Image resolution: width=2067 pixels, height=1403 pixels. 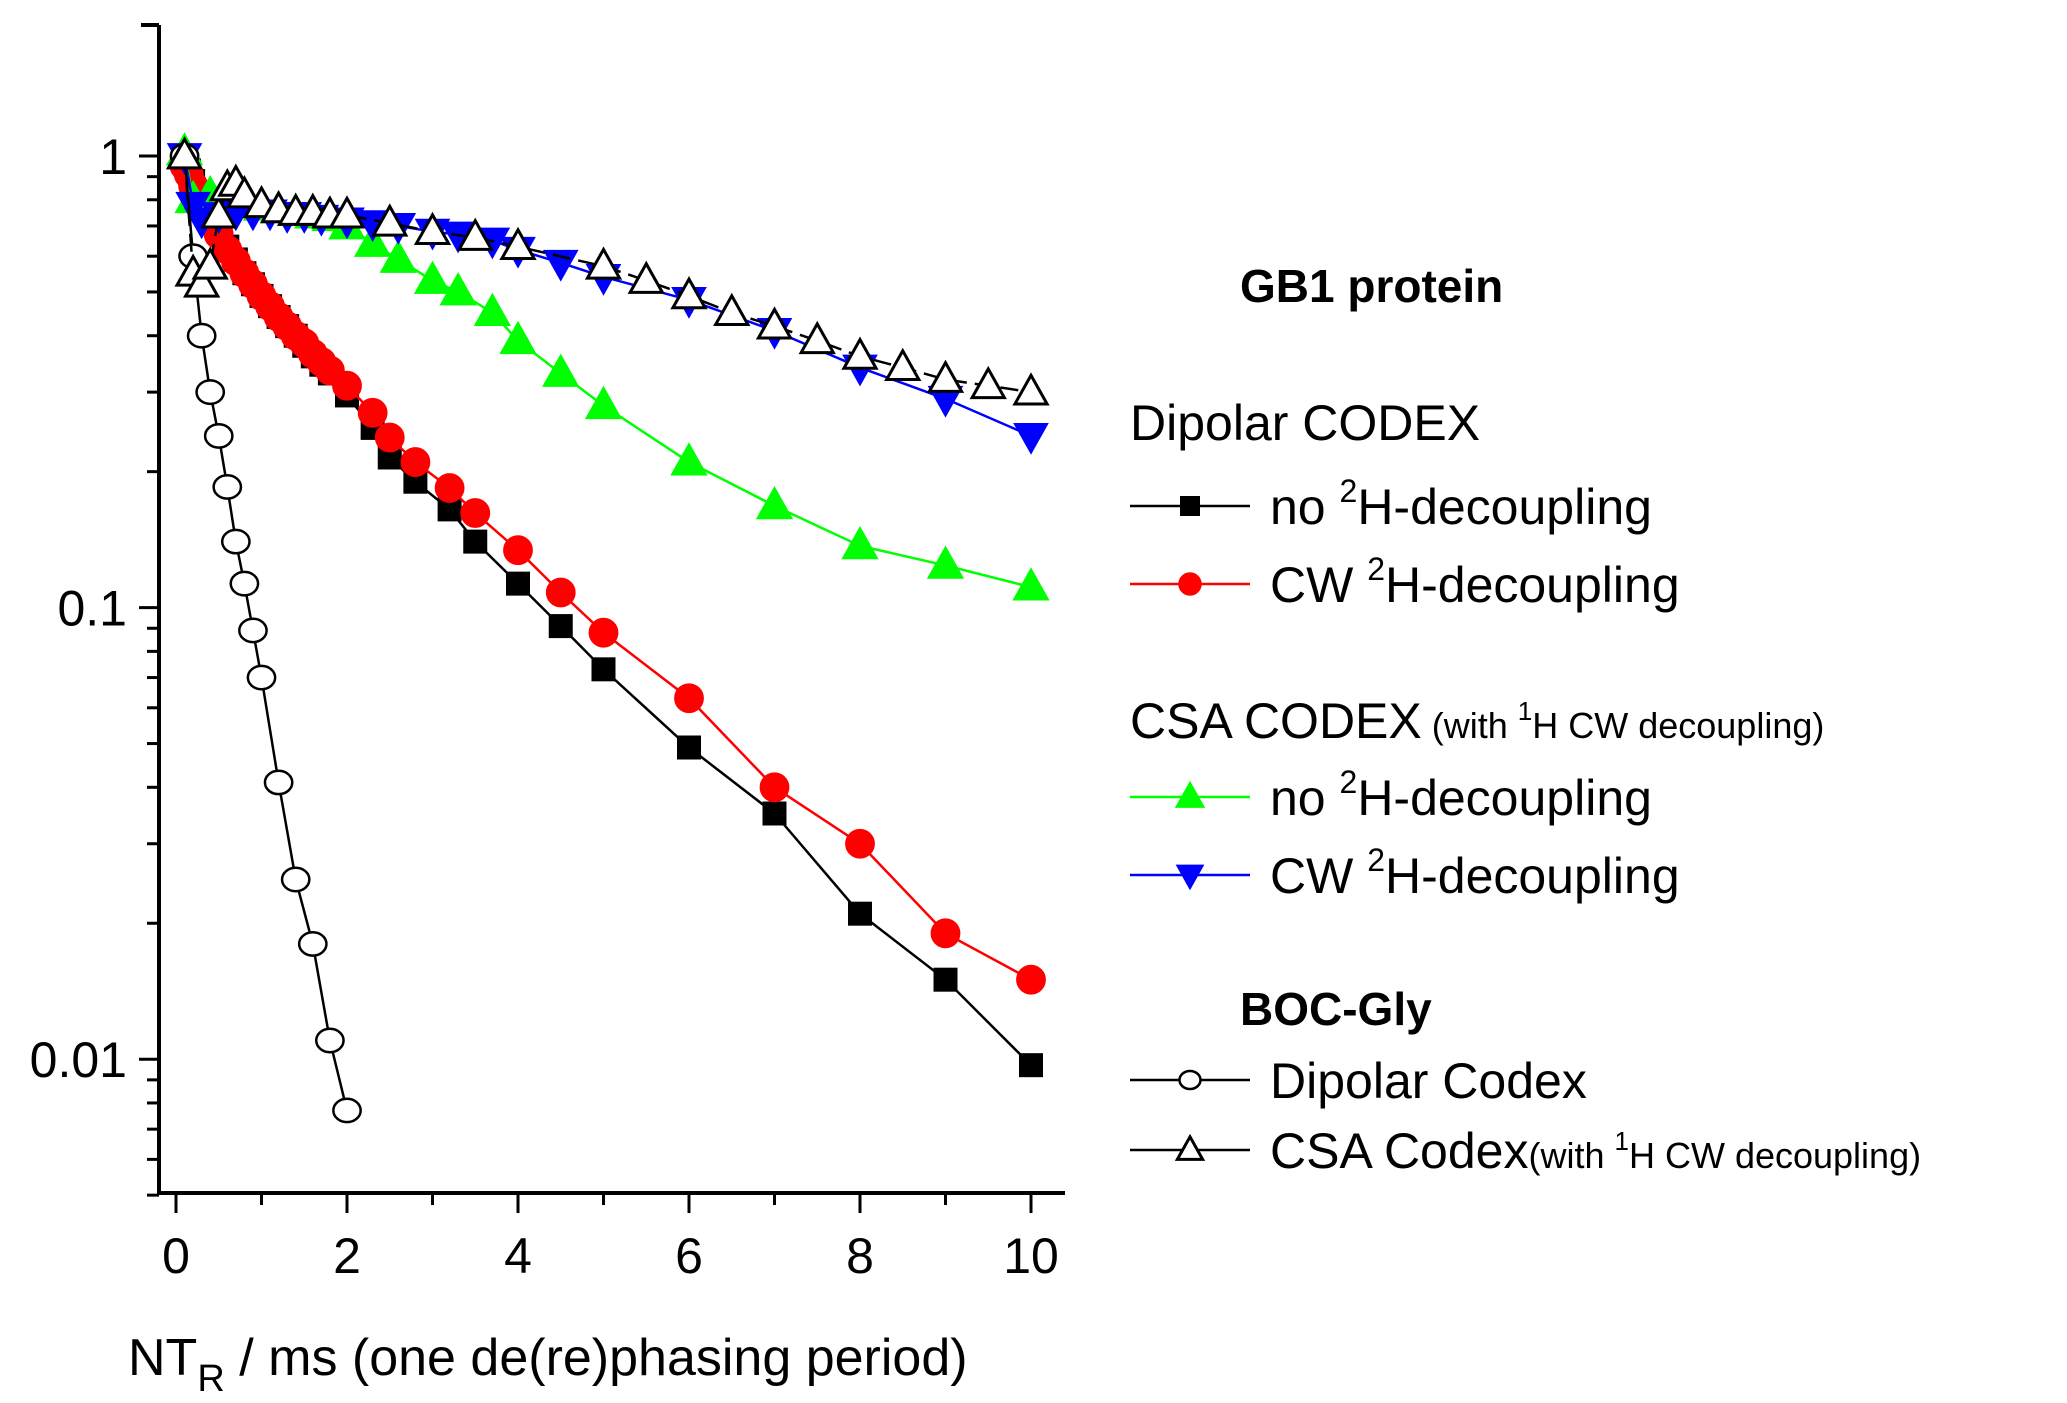 I want to click on legend-csa-note: (with, so click(x=1470, y=725).